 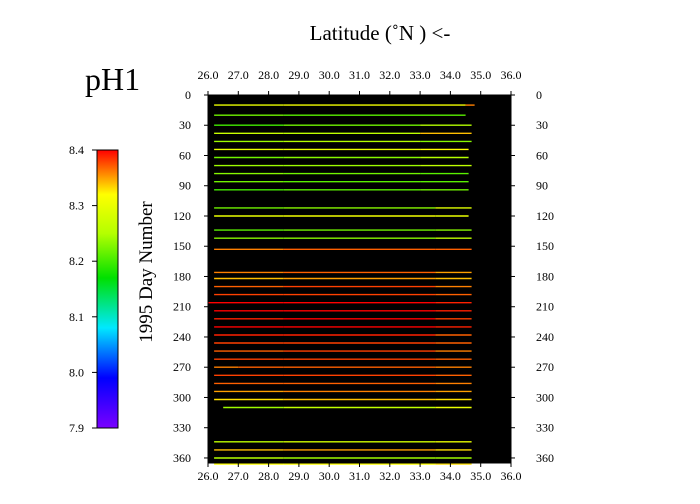 I want to click on y-right-tick-label-4: 120, so click(x=545, y=216).